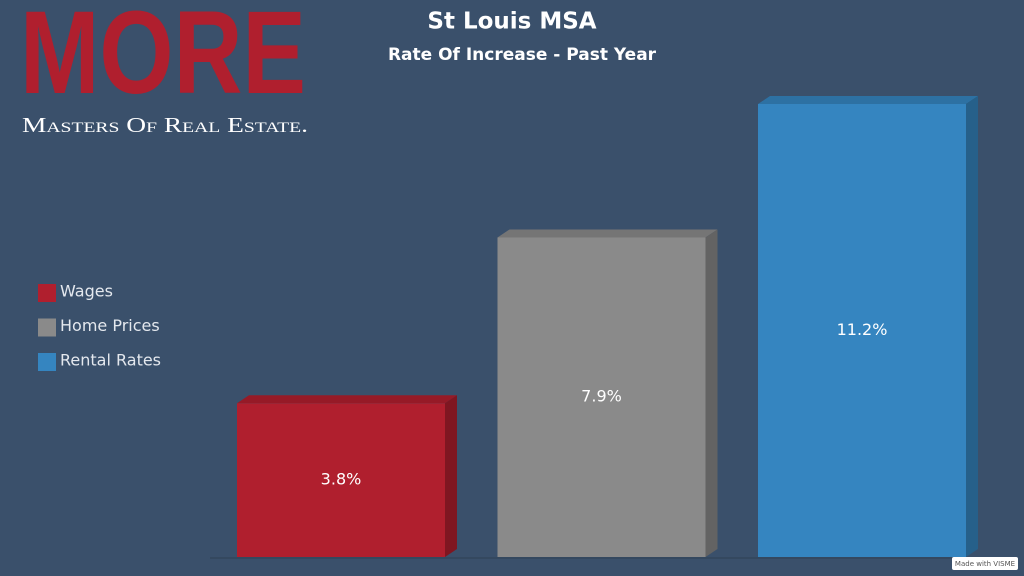 This screenshot has width=1024, height=576. I want to click on value-label: 7.9%, so click(601, 396).